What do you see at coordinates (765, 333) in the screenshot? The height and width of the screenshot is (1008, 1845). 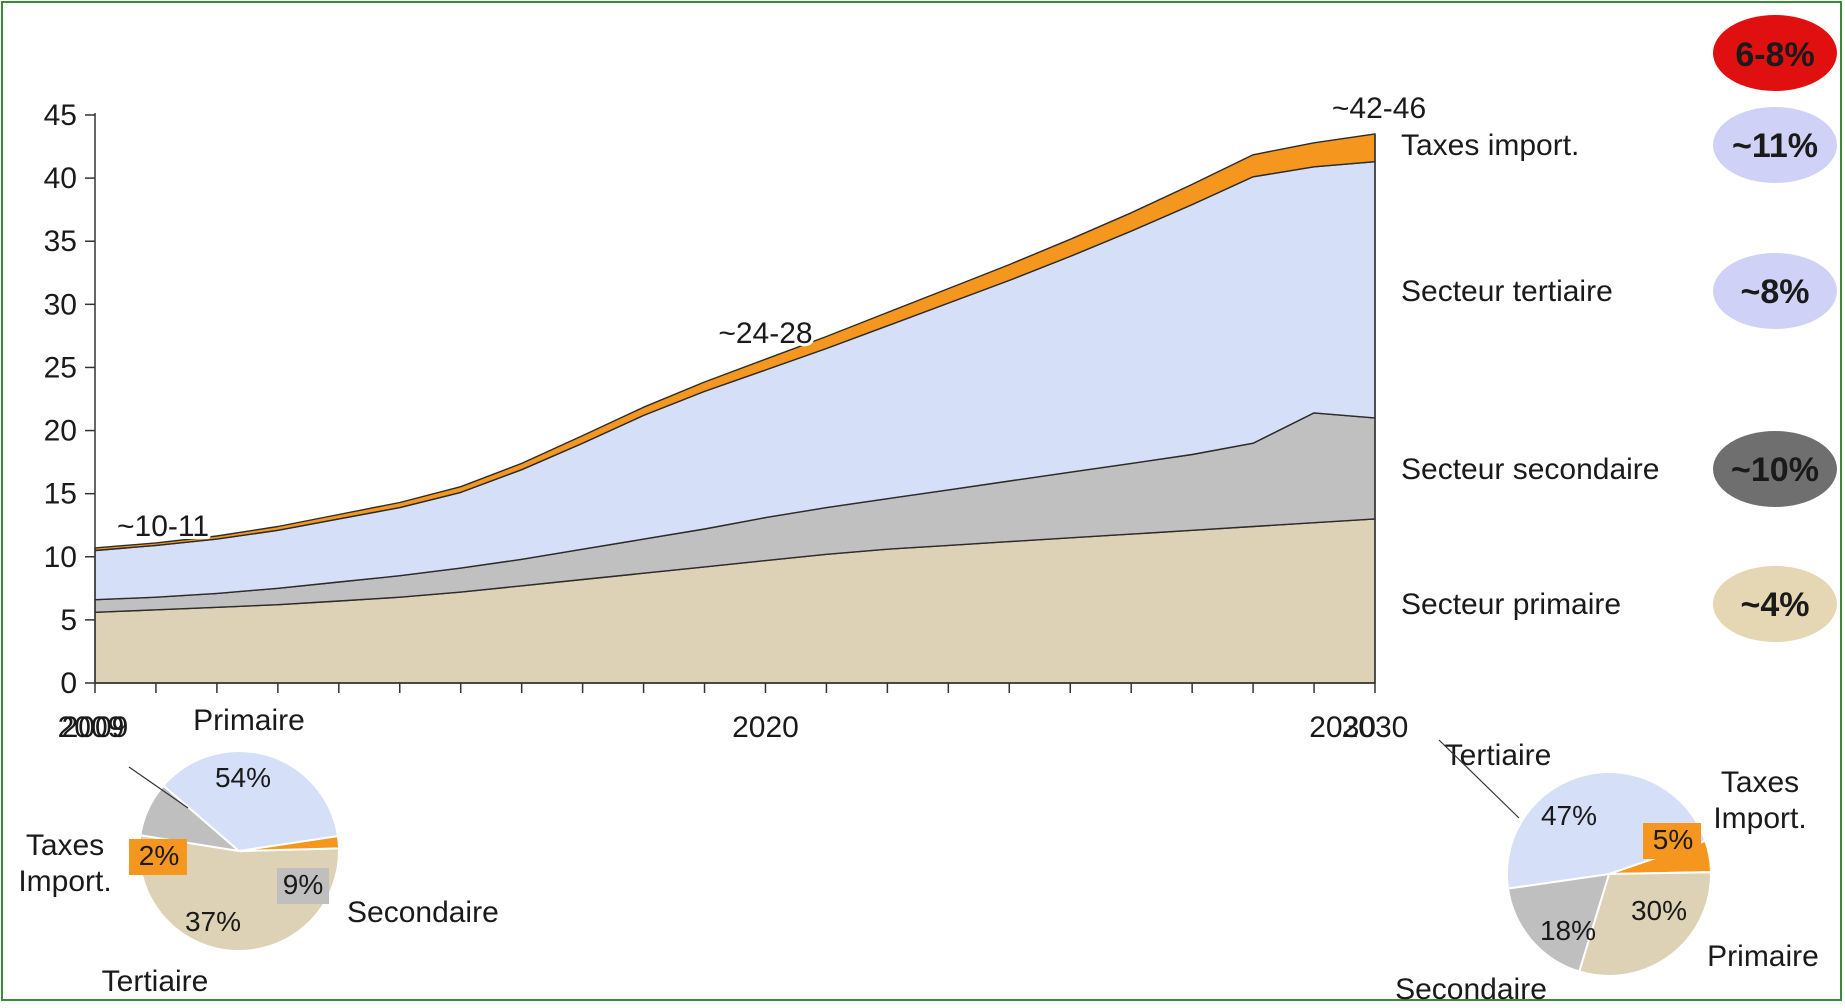 I see `total-annotation: ~24-28` at bounding box center [765, 333].